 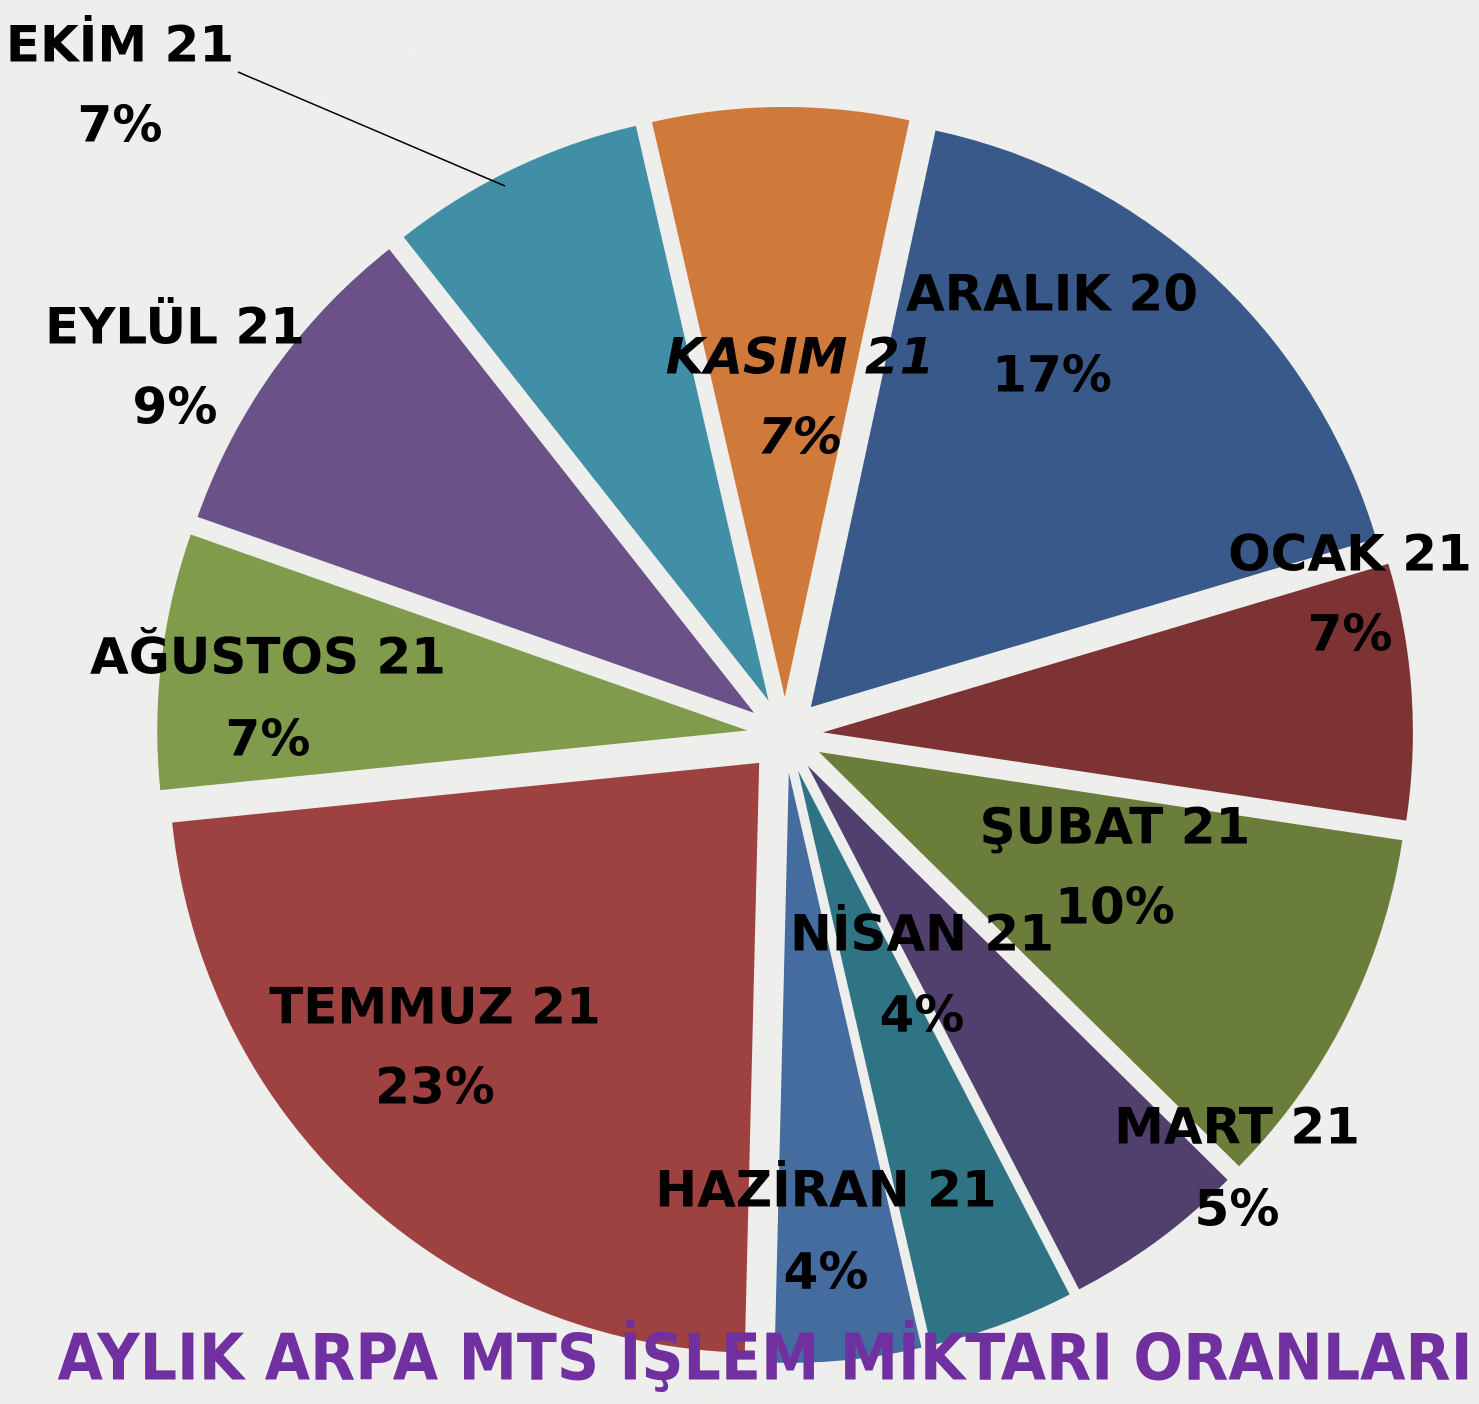 What do you see at coordinates (1350, 554) in the screenshot?
I see `slice-label: OCAK 21` at bounding box center [1350, 554].